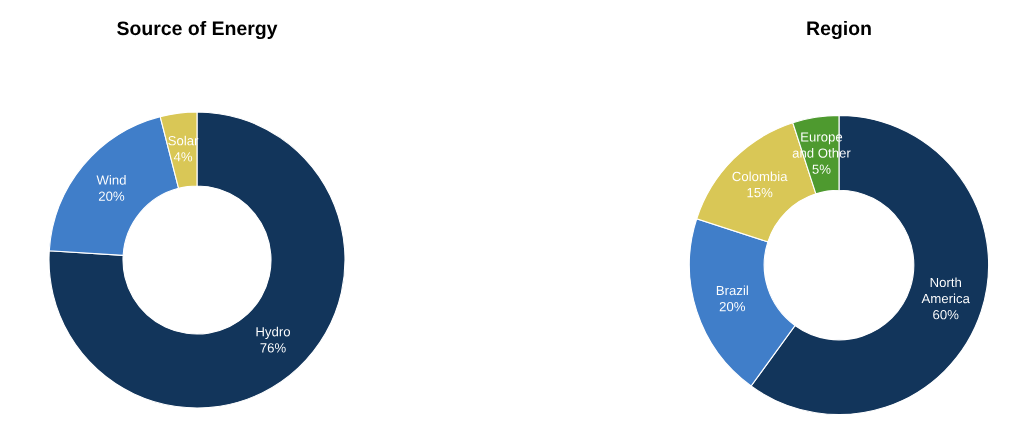 This screenshot has height=442, width=1011. What do you see at coordinates (183, 157) in the screenshot?
I see `data-label: 4%` at bounding box center [183, 157].